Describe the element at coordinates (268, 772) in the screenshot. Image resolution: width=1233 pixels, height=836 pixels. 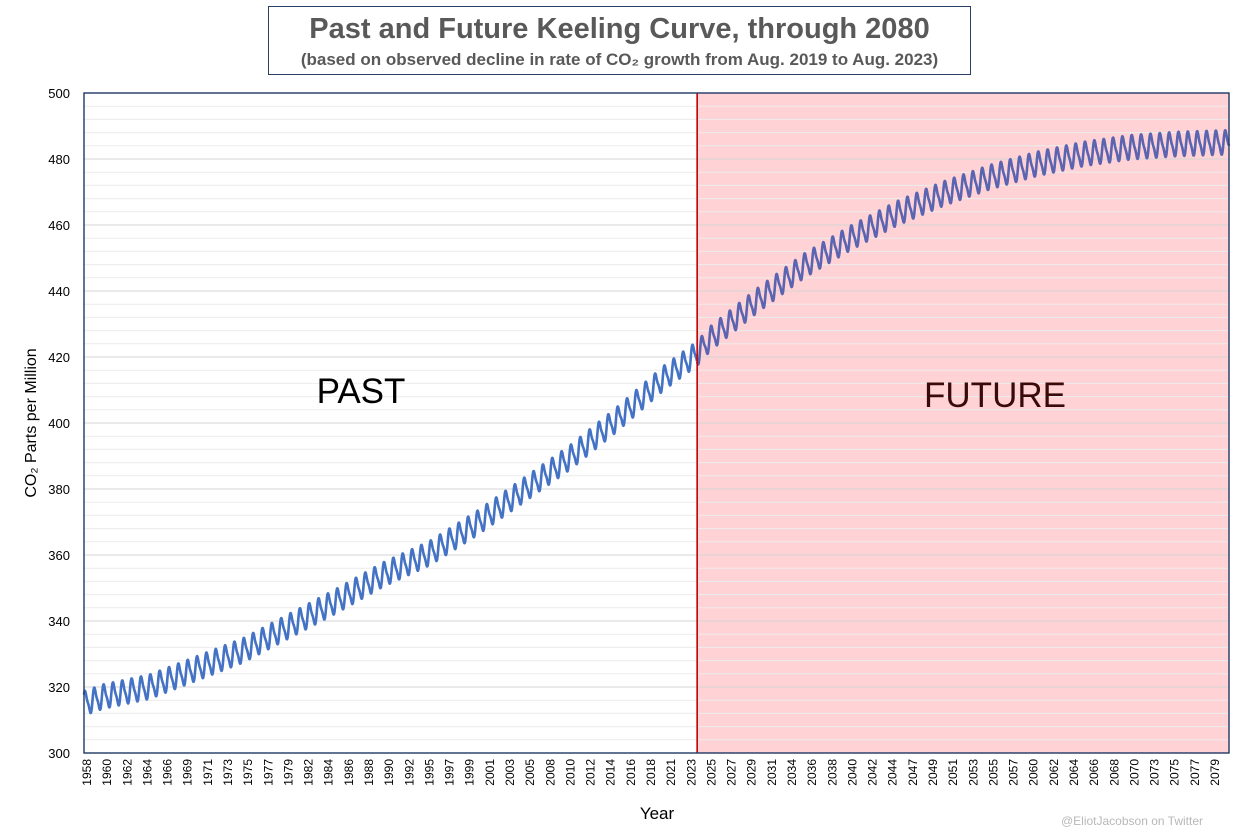
I see `x-tick-label: 1977` at that location.